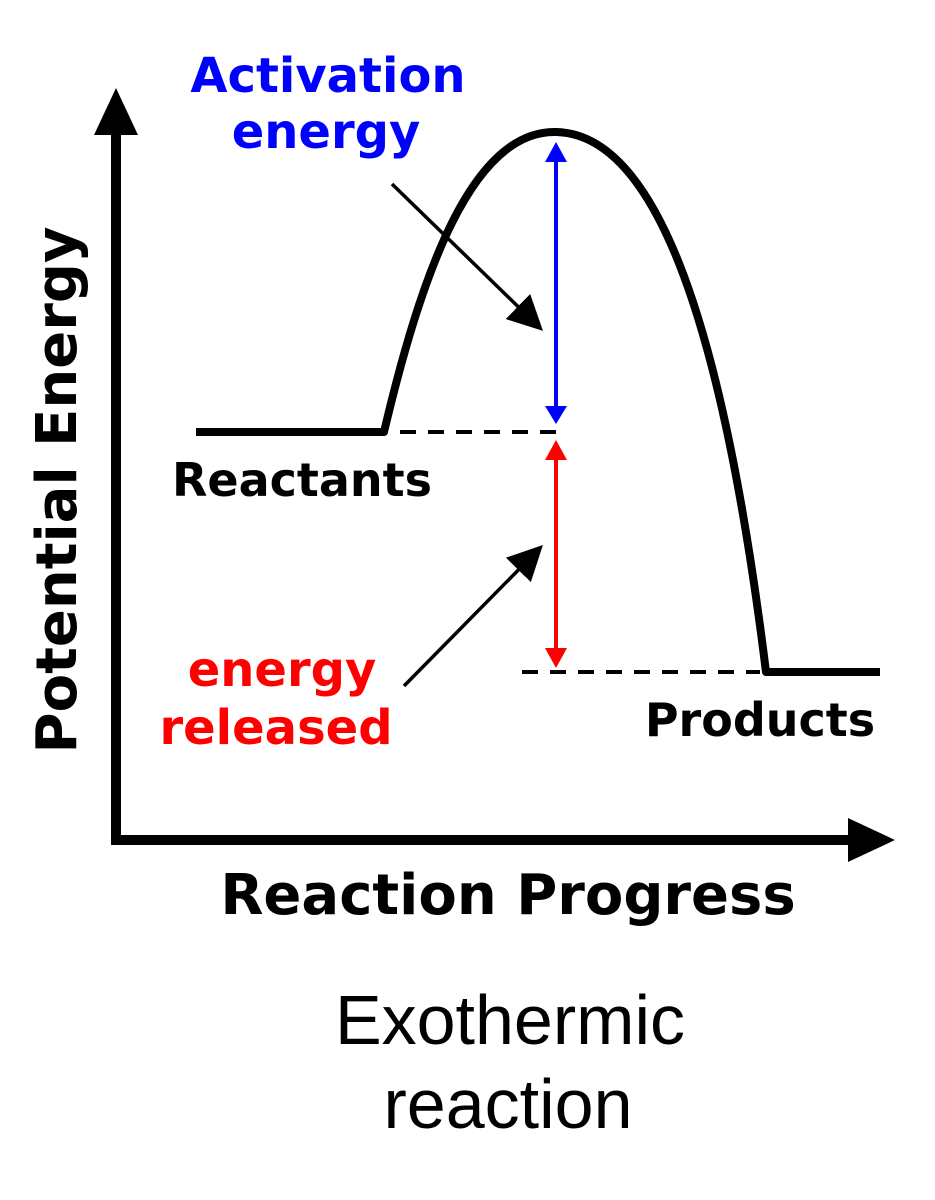  Describe the element at coordinates (510, 1020) in the screenshot. I see `diagram-title-line1: Exothermic` at that location.